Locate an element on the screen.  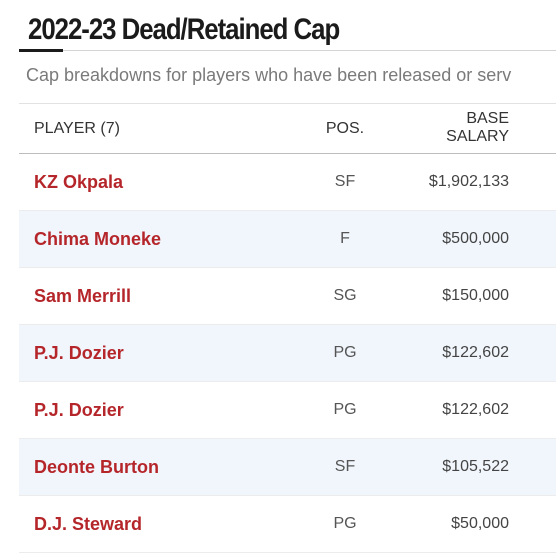
player-link: Chima Moneke is located at coordinates (98, 239).